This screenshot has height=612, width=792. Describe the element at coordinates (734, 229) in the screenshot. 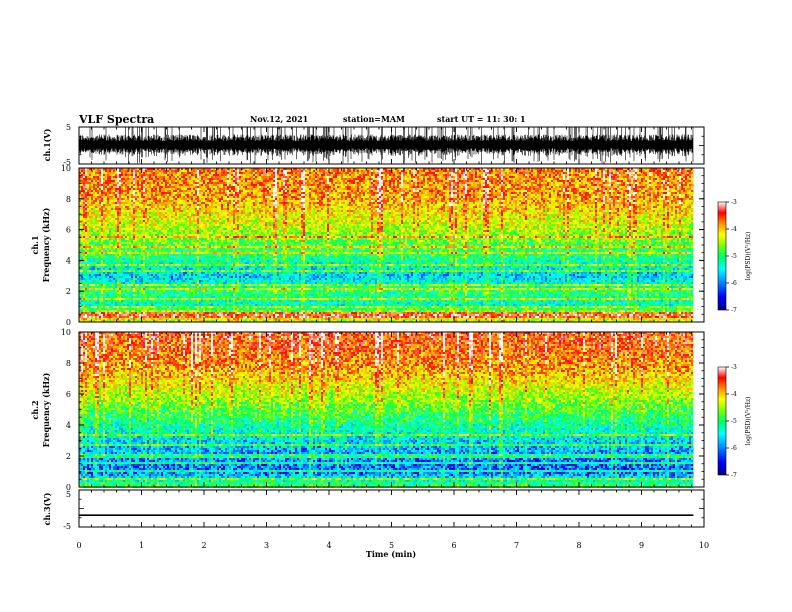

I see `cb1-ticks-tick--4: -4` at that location.